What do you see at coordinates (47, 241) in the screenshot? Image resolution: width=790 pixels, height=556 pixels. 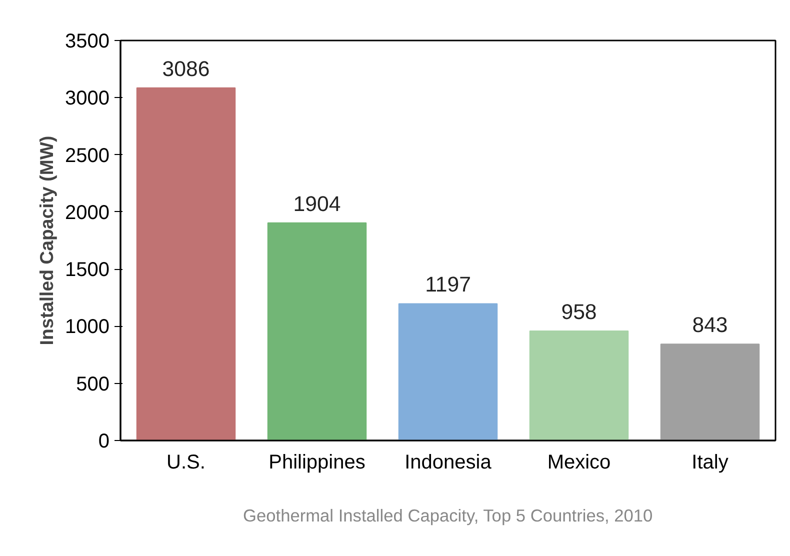 I see `y-axis-title: Installed Capacity (MW)` at bounding box center [47, 241].